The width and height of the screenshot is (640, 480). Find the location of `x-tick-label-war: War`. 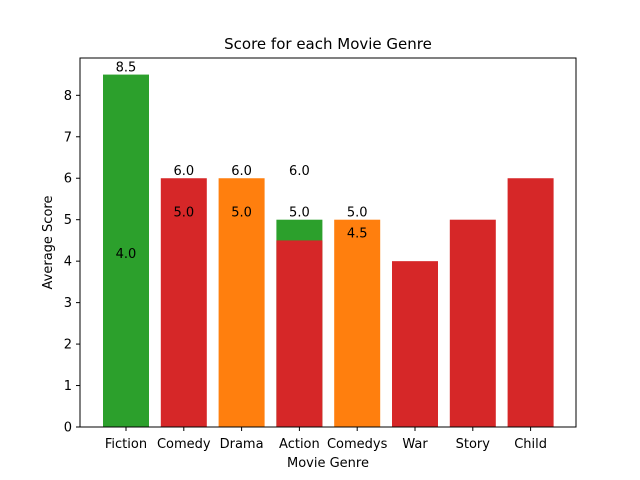

x-tick-label-war: War is located at coordinates (415, 444).